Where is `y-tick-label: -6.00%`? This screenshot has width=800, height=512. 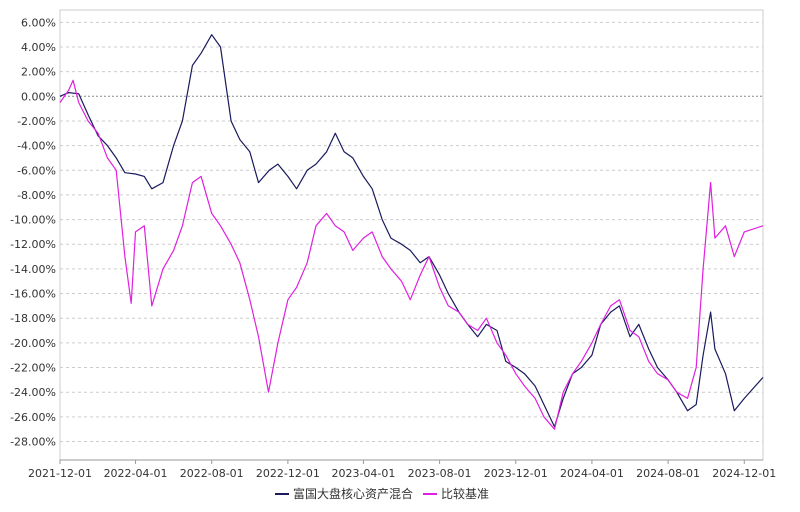 y-tick-label: -6.00% is located at coordinates (36, 170).